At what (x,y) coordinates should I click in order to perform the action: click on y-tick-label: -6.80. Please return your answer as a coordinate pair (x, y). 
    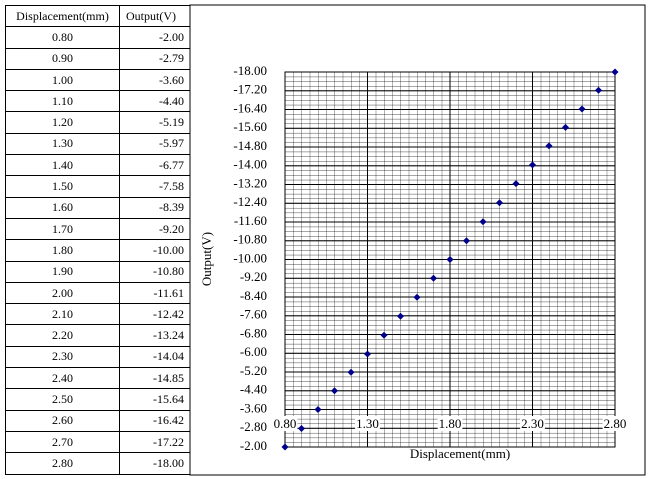
    Looking at the image, I should click on (253, 332).